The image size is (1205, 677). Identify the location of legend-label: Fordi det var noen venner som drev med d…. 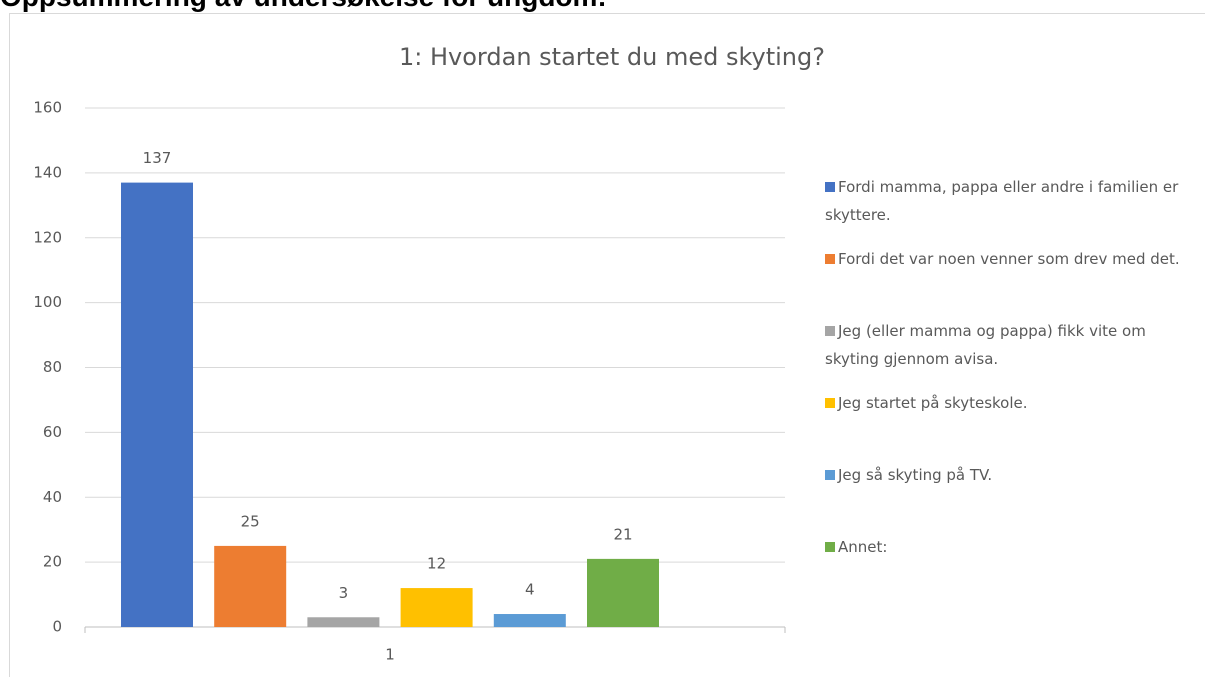
(1009, 259).